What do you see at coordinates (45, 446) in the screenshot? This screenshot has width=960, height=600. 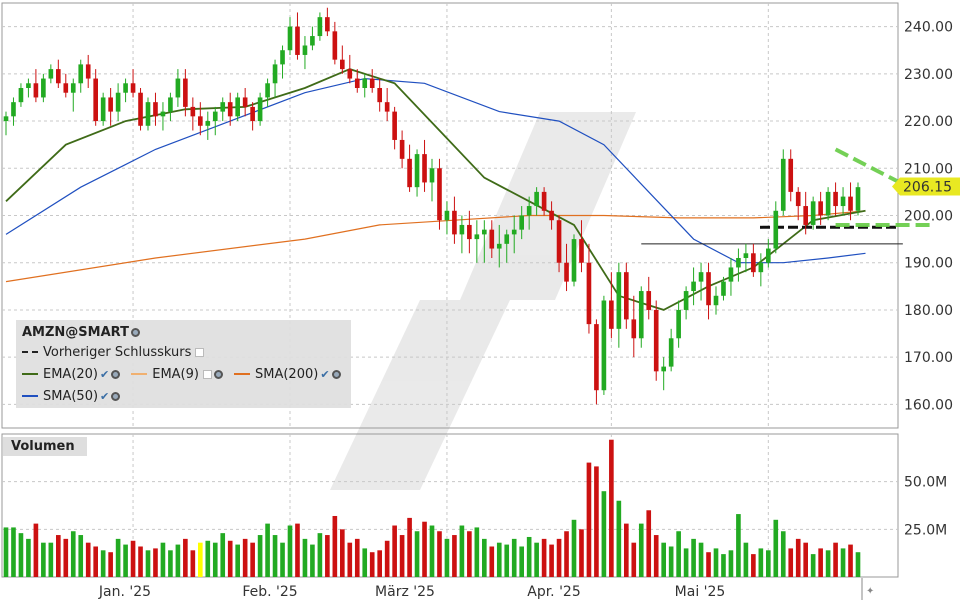 I see `volume-panel-title: Volumen` at bounding box center [45, 446].